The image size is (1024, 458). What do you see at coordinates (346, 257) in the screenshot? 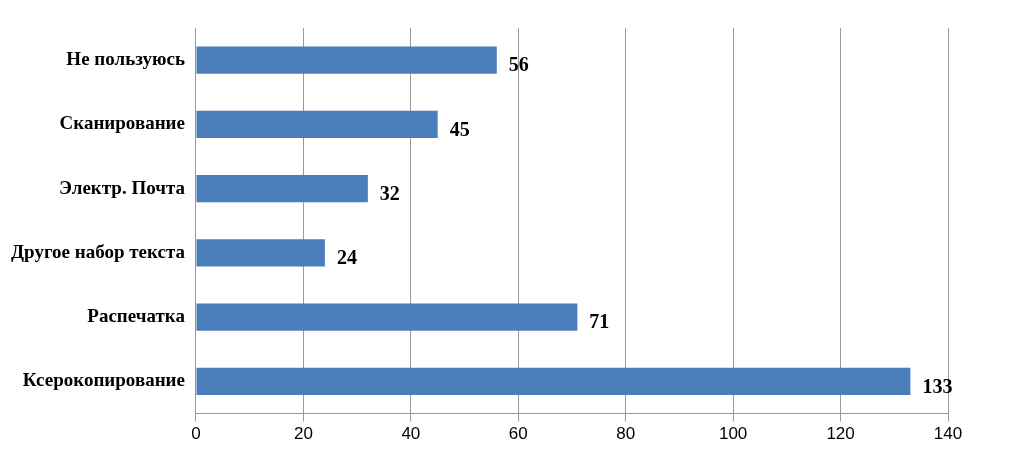
I see `data-label: 24` at bounding box center [346, 257].